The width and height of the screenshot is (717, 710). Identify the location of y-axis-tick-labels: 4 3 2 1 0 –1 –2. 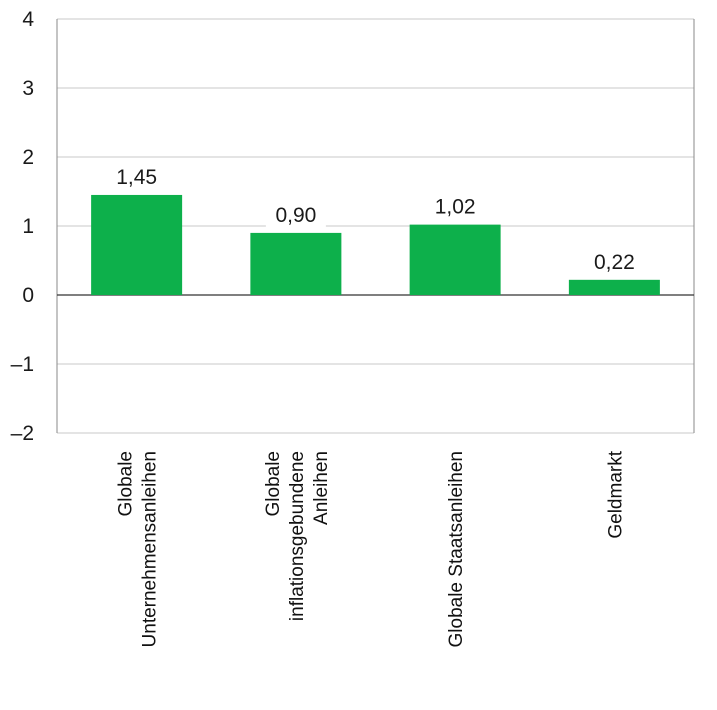
(23, 226).